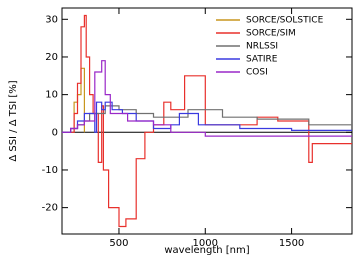 This screenshot has width=356, height=258. I want to click on y-axis-label: Δ SSI / Δ TSI [%], so click(13, 120).